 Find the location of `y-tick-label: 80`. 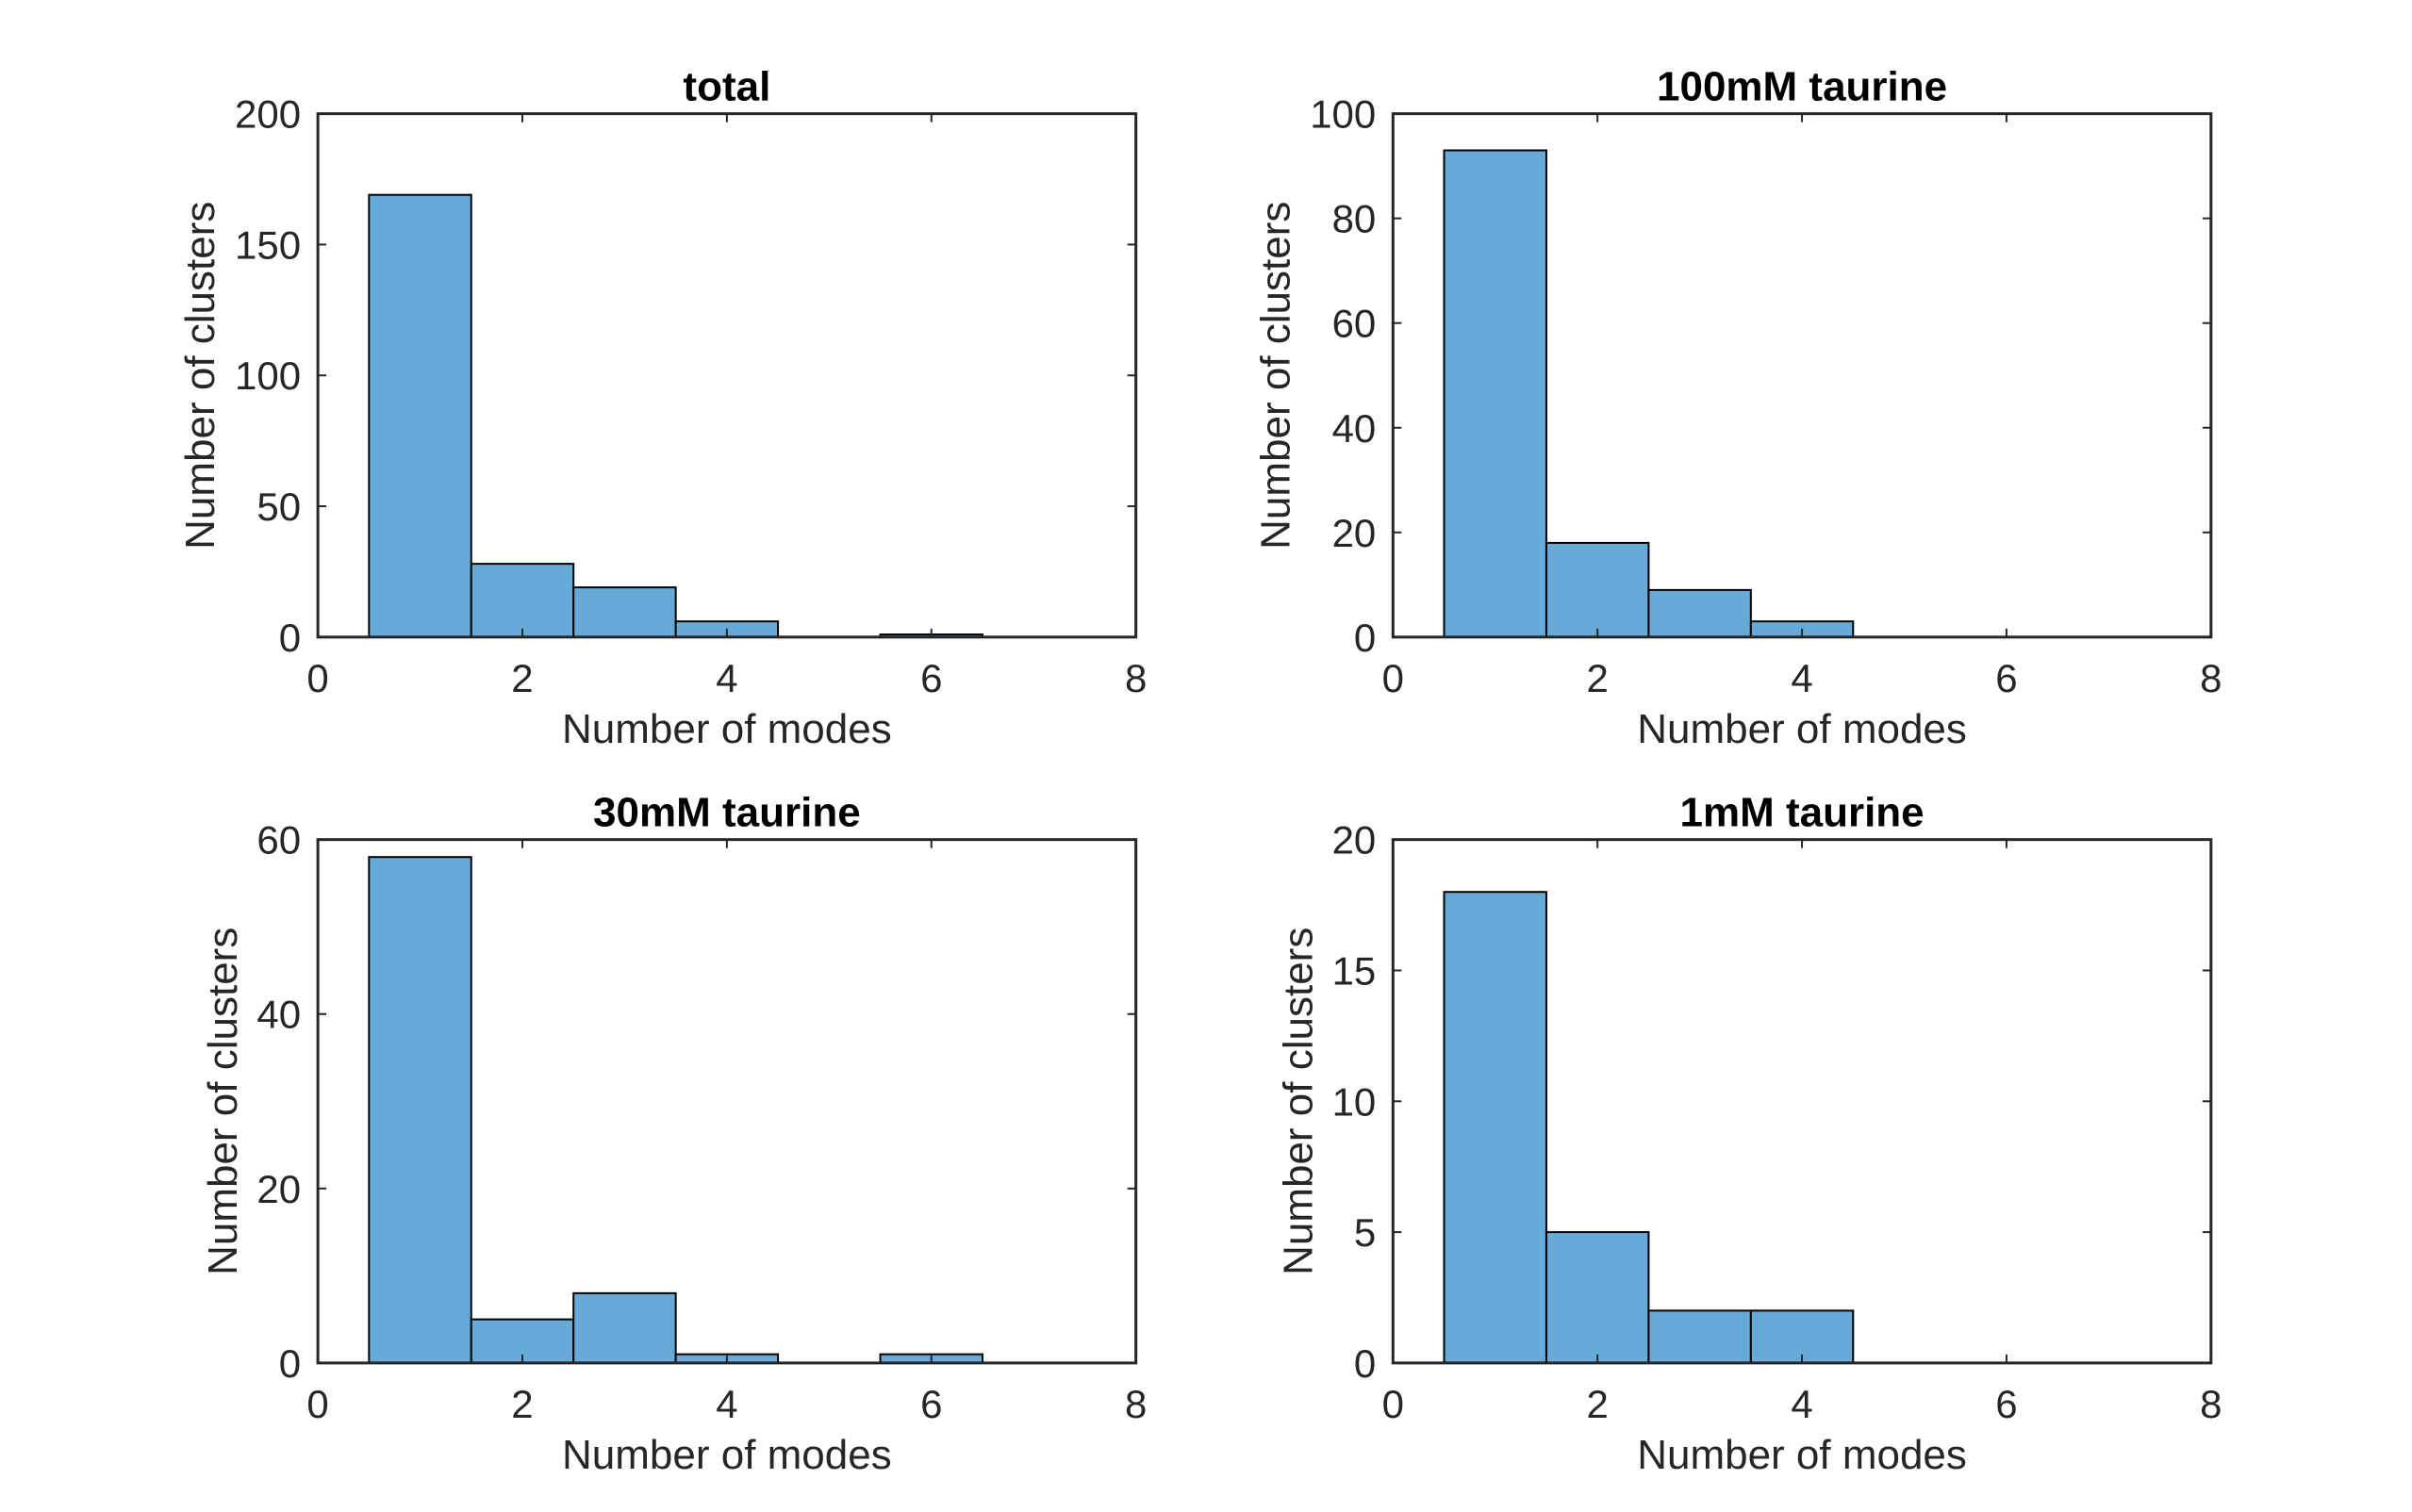

y-tick-label: 80 is located at coordinates (1354, 219).